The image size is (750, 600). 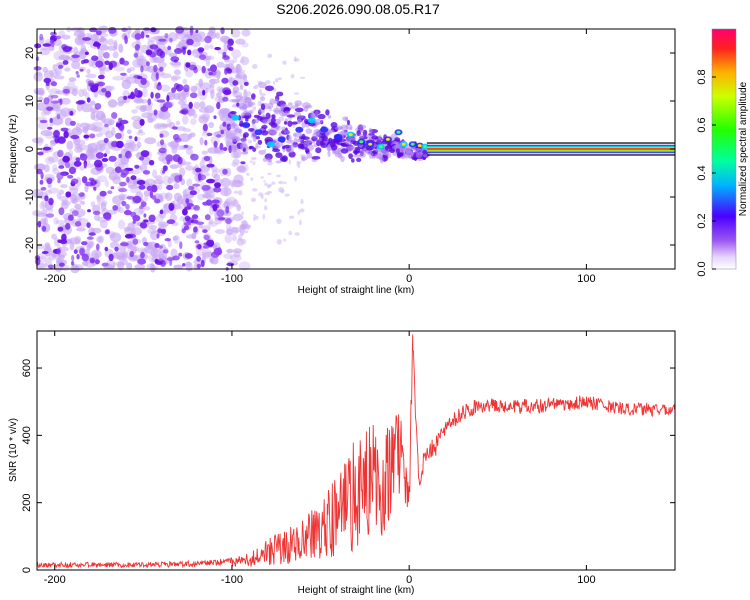 What do you see at coordinates (550, 149) in the screenshot?
I see `carrier-band` at bounding box center [550, 149].